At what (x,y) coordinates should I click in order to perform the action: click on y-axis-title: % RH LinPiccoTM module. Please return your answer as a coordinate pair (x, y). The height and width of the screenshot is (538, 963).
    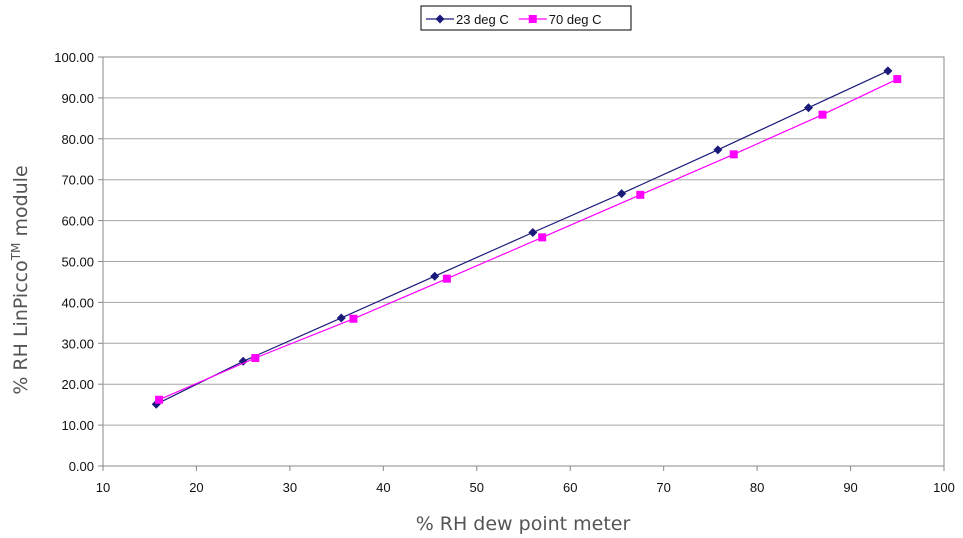
    Looking at the image, I should click on (20, 279).